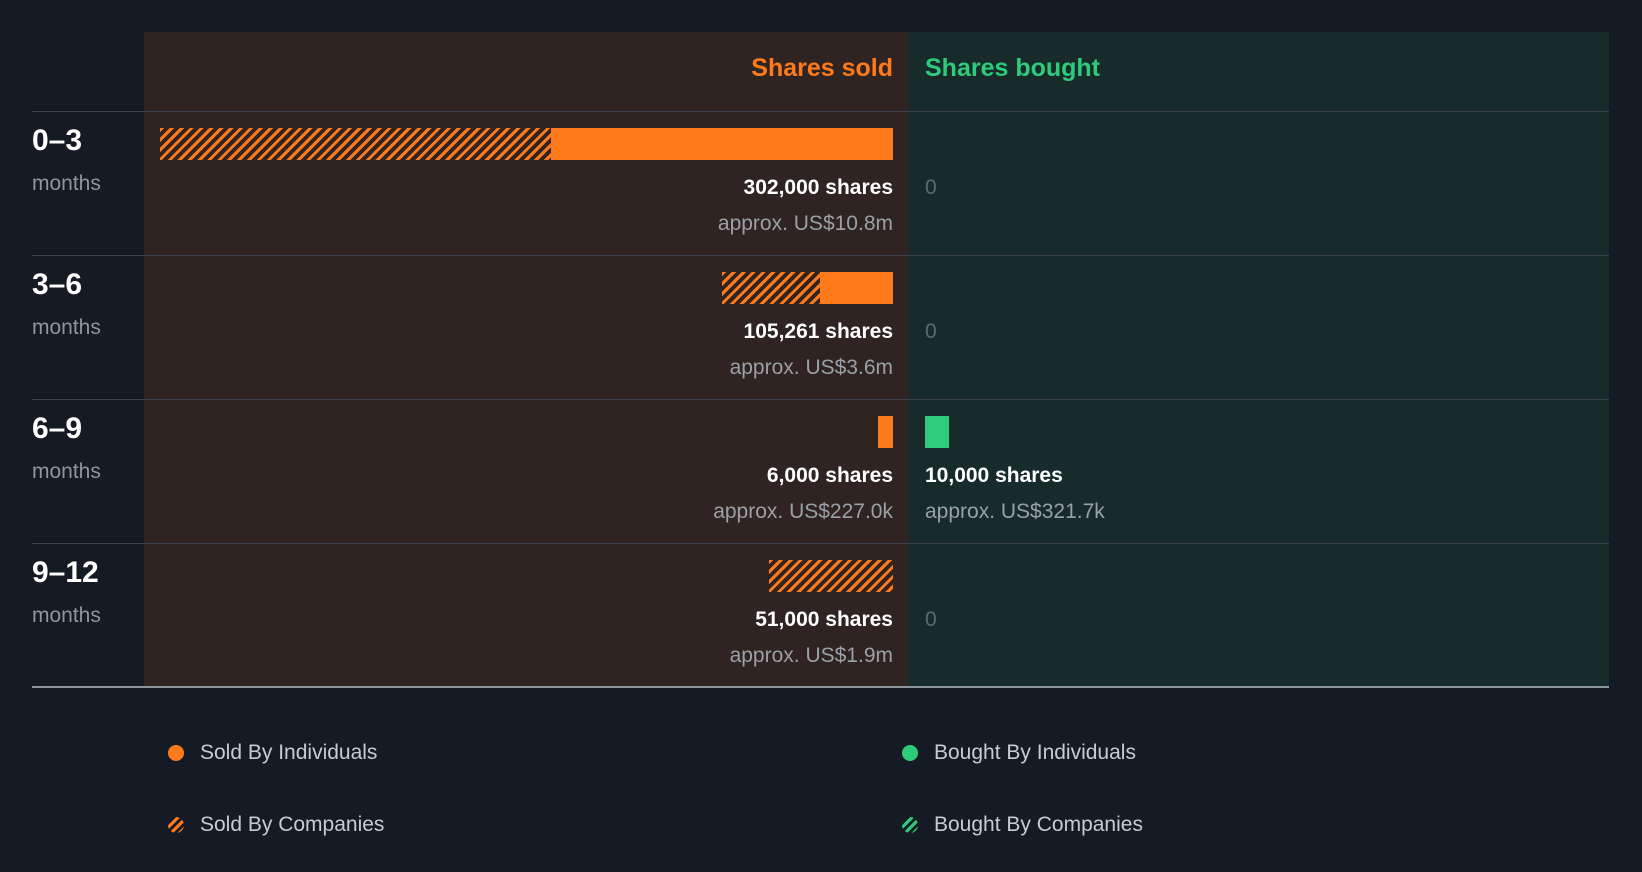 The image size is (1642, 872). Describe the element at coordinates (1035, 752) in the screenshot. I see `legend-label: Bought By Individuals` at that location.